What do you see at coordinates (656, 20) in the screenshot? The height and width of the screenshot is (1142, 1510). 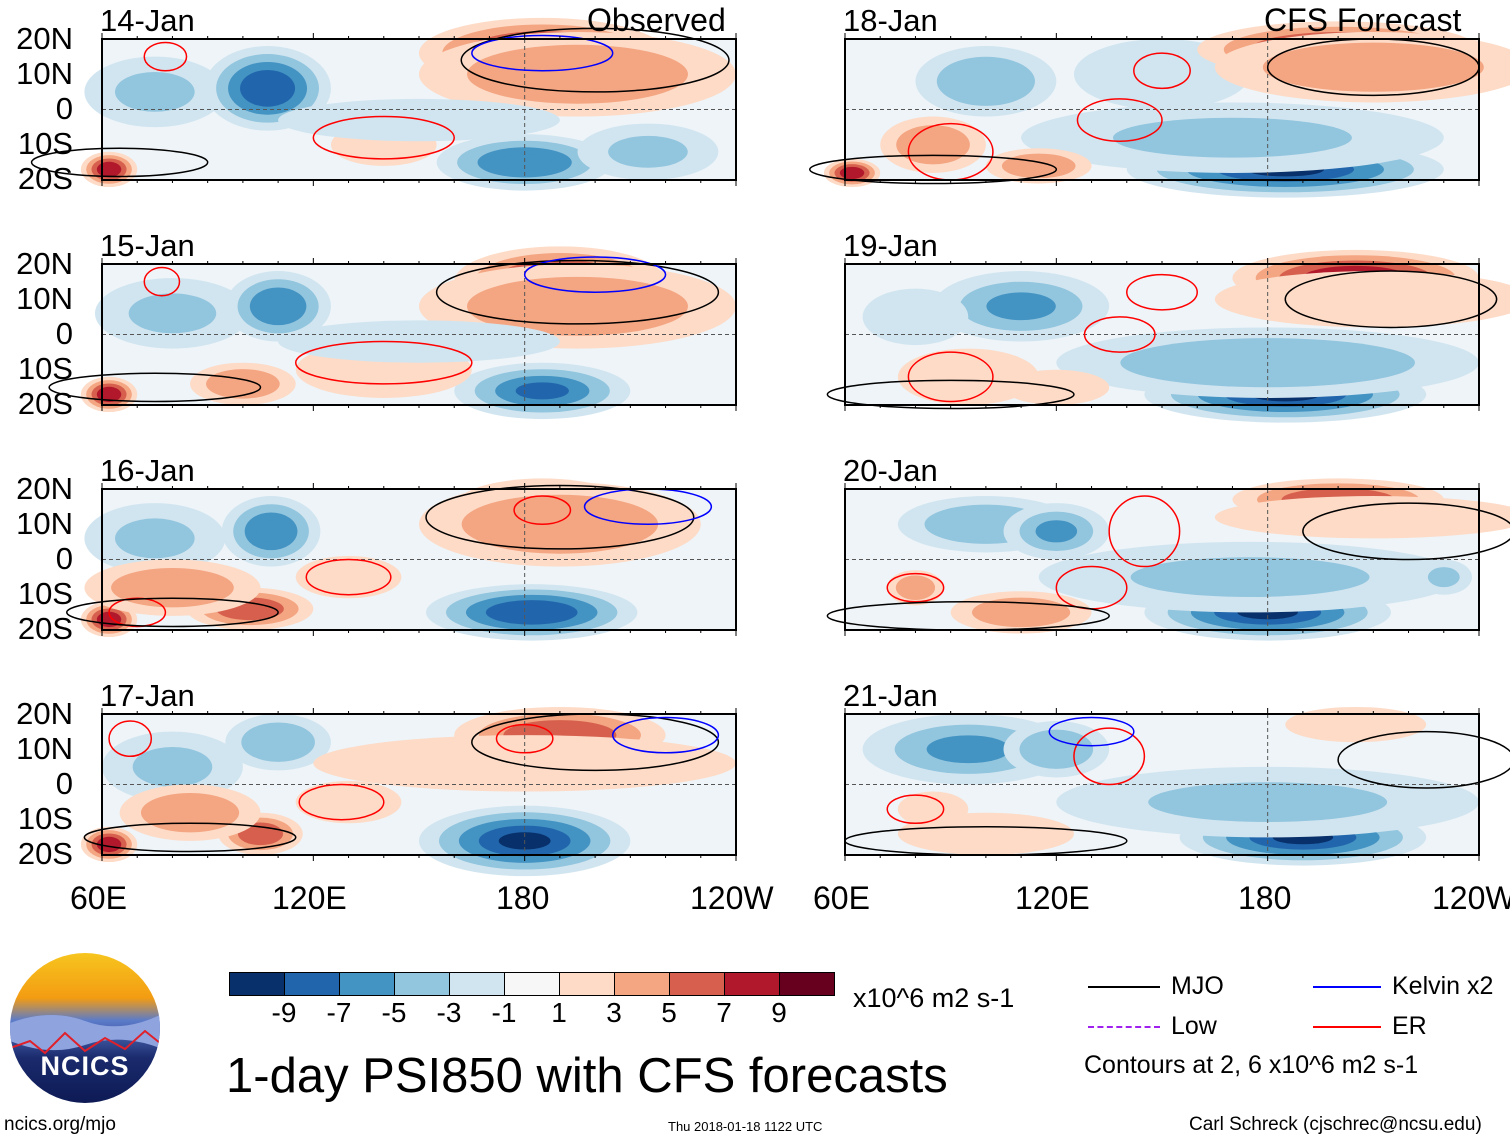 I see `observed-label: Observed` at bounding box center [656, 20].